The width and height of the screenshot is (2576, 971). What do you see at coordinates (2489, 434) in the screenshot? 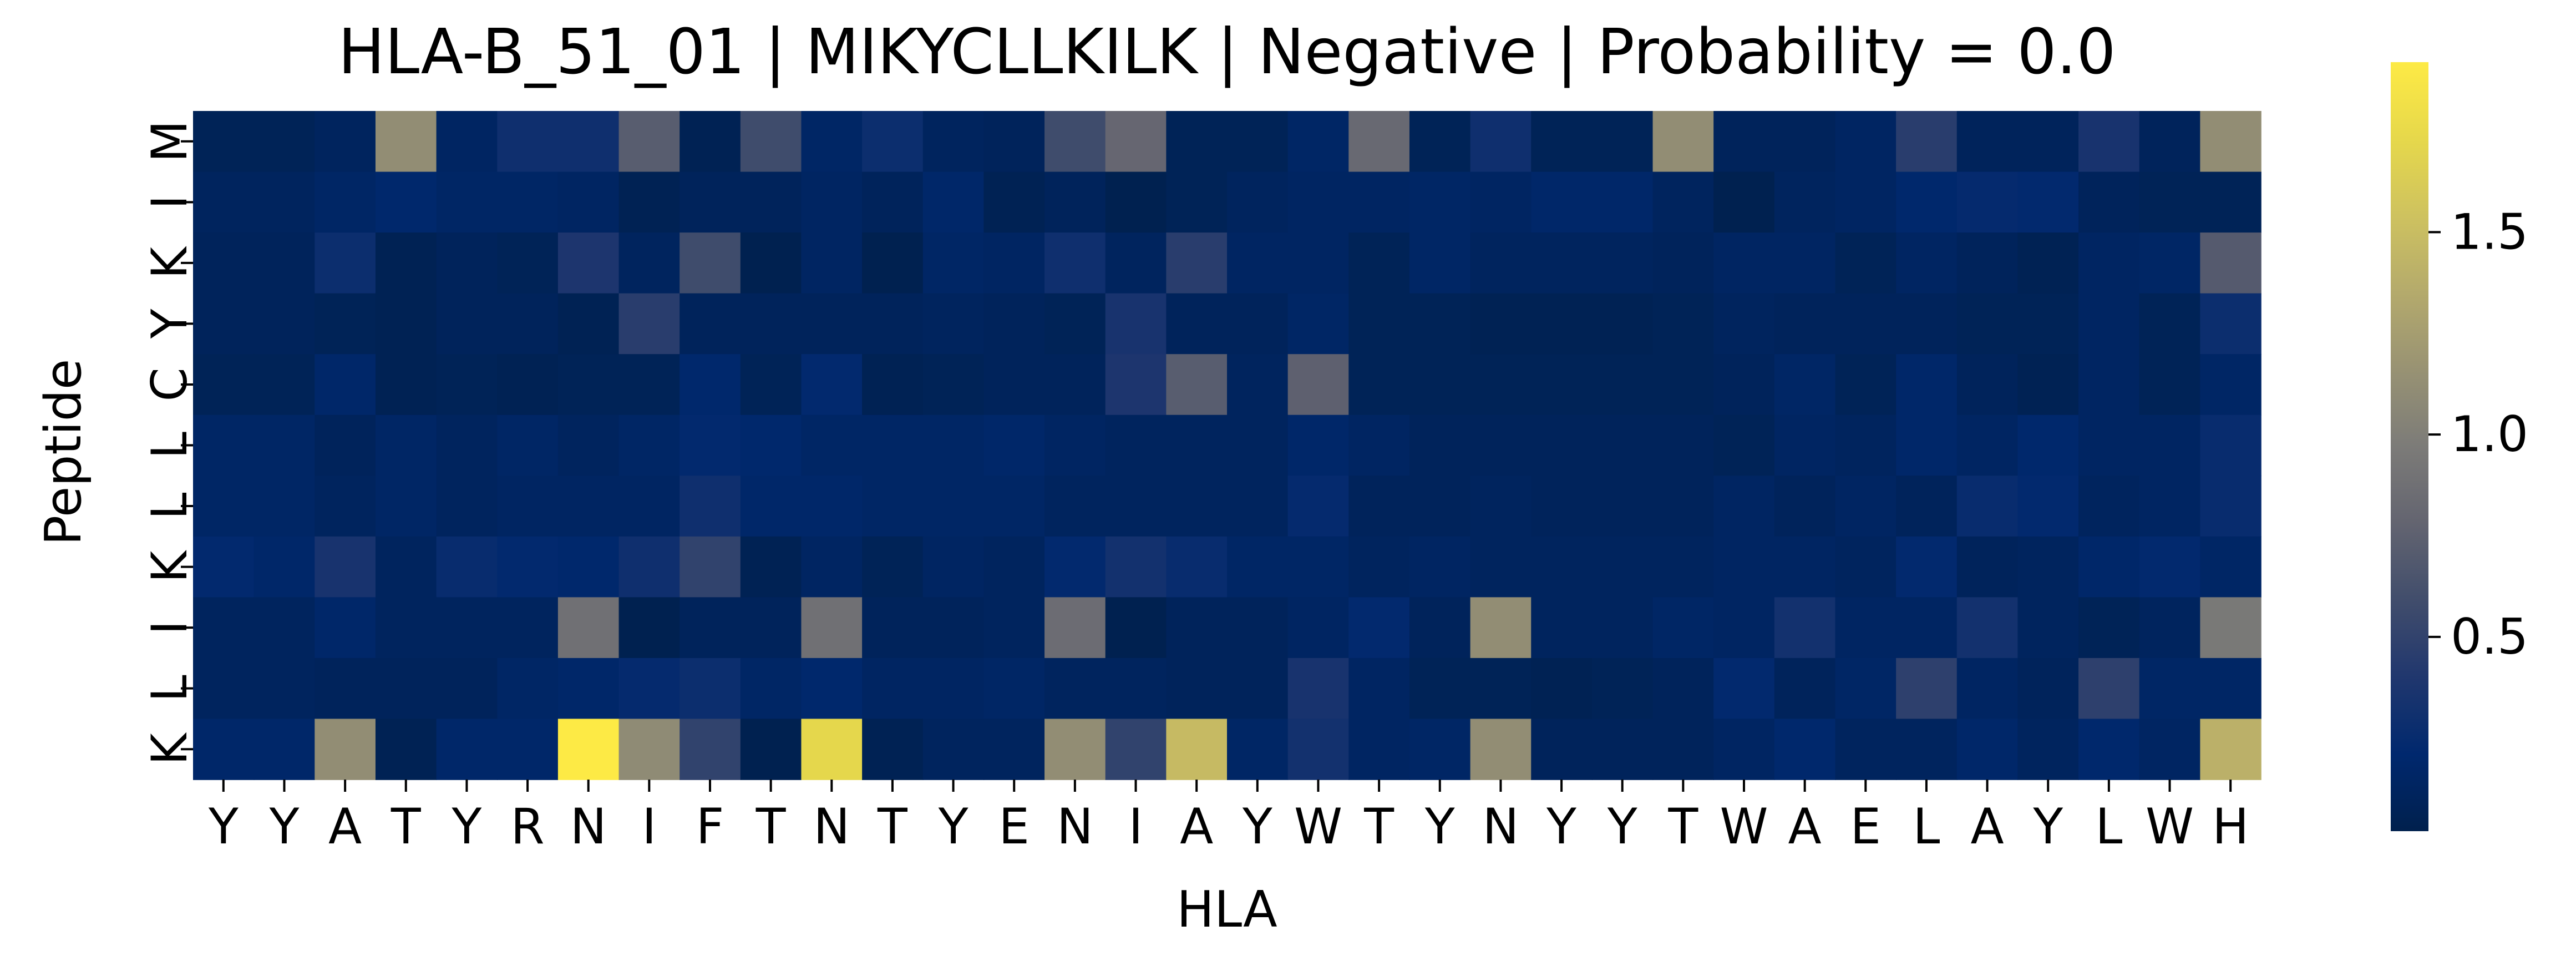
I see `colorbar-tick-label: 1.0` at bounding box center [2489, 434].